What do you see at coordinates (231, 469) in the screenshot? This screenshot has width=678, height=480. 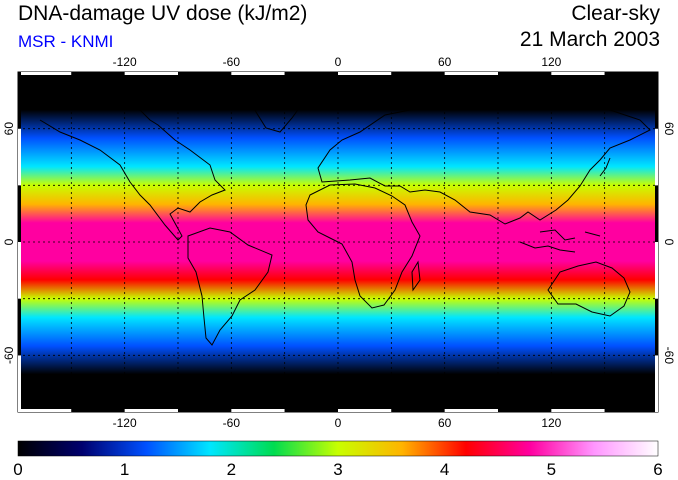 I see `colorbar-tick-label: 2` at bounding box center [231, 469].